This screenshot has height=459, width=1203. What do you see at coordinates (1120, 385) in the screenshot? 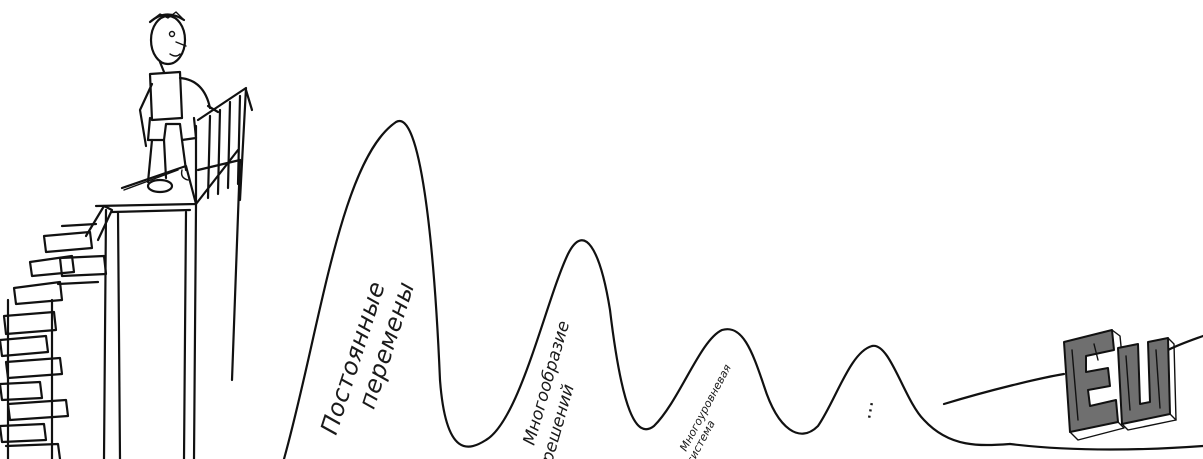
I see `eu-logo: EU` at bounding box center [1120, 385].